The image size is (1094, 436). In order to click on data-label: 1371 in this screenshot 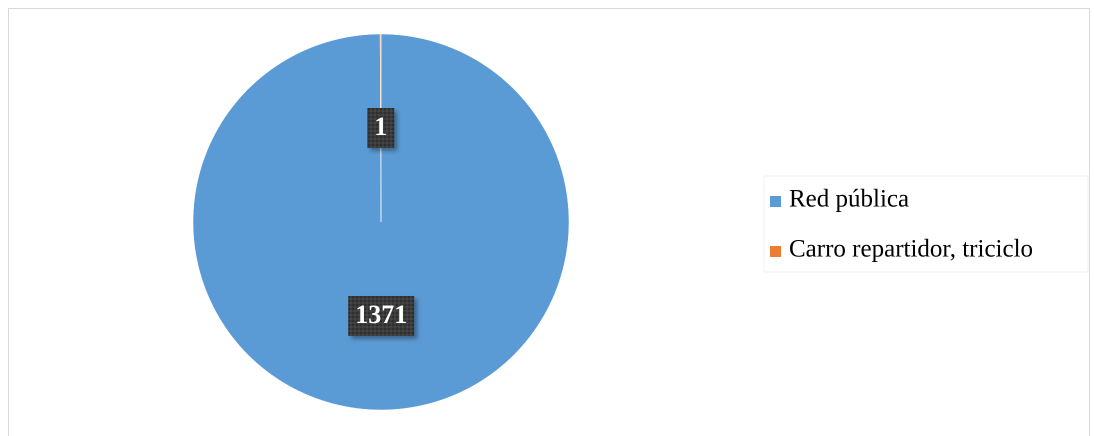, I will do `click(381, 314)`.